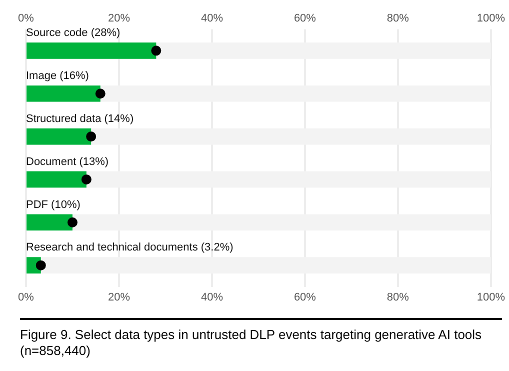 The width and height of the screenshot is (509, 371). What do you see at coordinates (26, 297) in the screenshot?
I see `x2-tick-label: 0%` at bounding box center [26, 297].